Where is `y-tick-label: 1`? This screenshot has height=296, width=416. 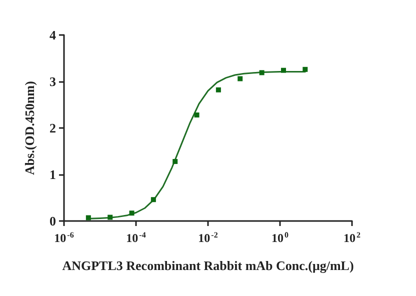
y-tick-label: 1 is located at coordinates (53, 174).